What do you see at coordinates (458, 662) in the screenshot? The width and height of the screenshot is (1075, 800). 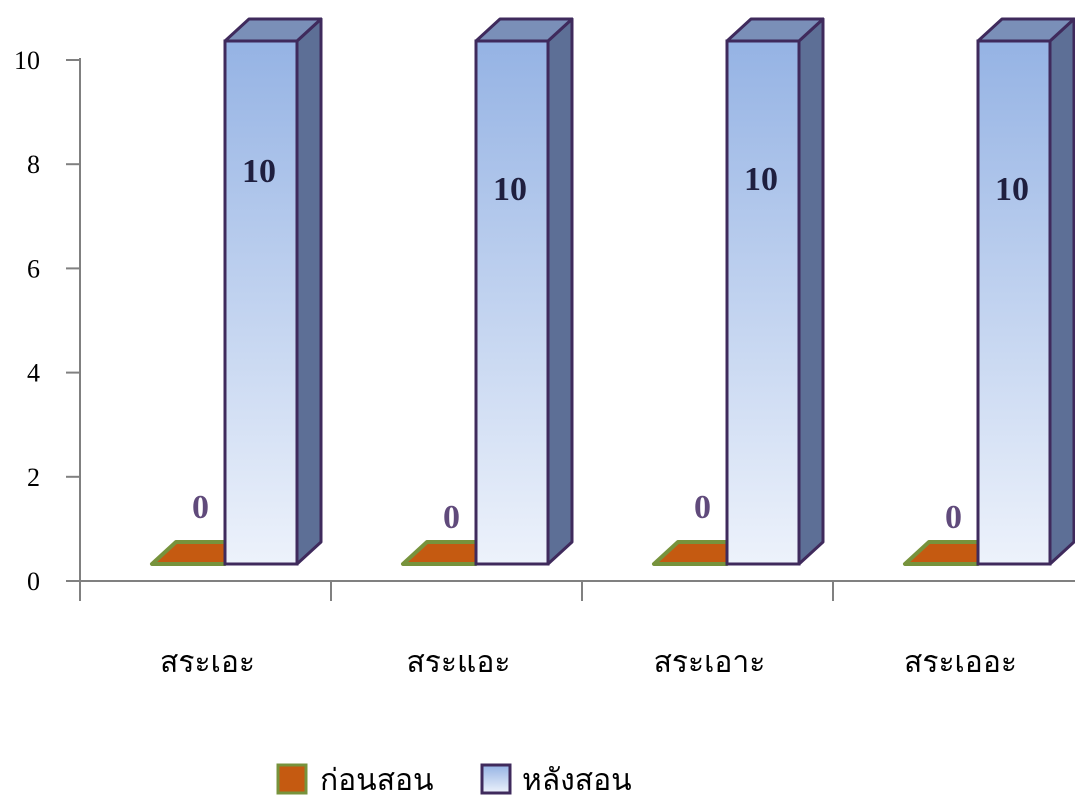 I see `x-category-label: สระแอะ` at bounding box center [458, 662].